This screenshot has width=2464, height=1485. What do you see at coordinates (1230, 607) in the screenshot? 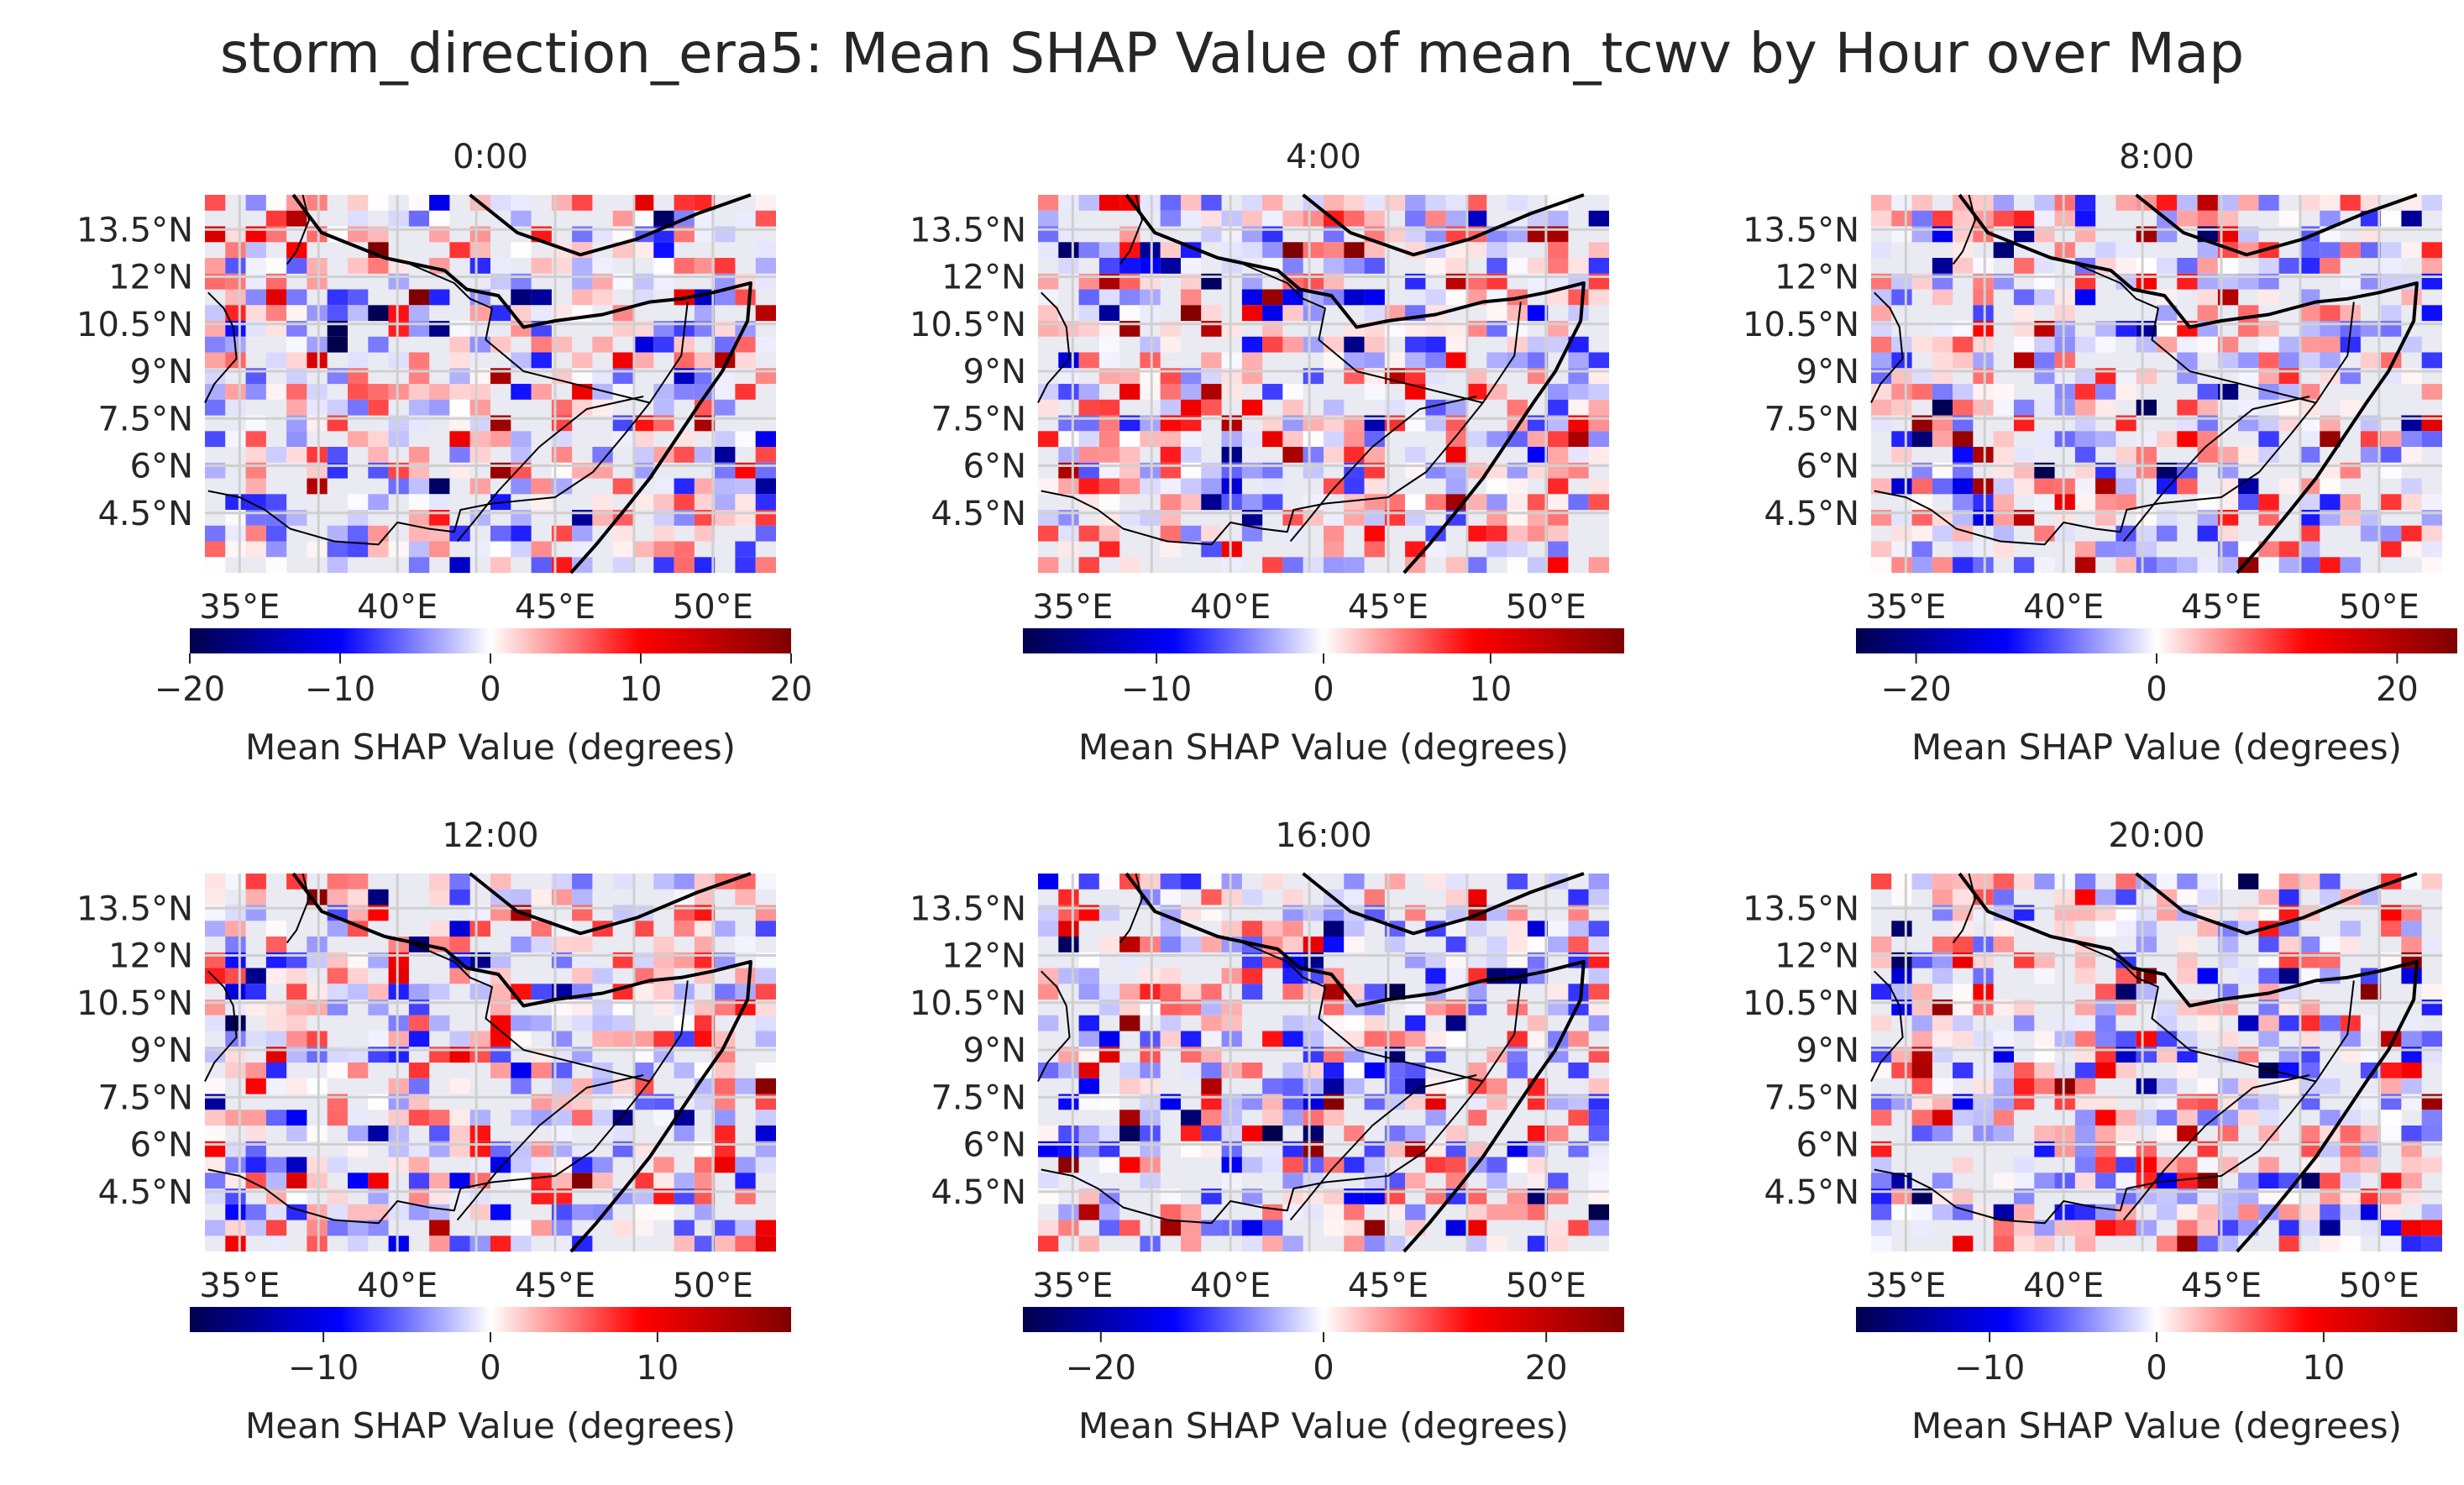
I see `x-tick-label: 40°E` at bounding box center [1230, 607].